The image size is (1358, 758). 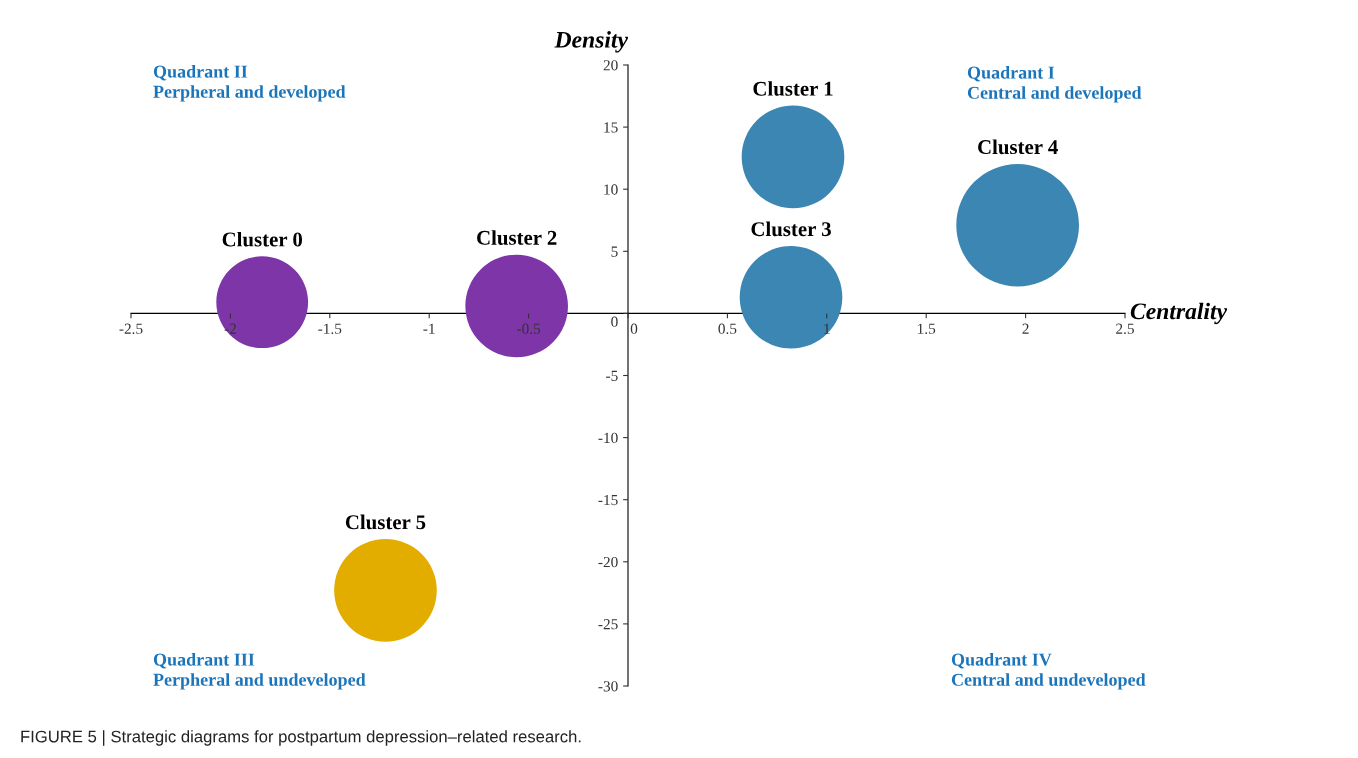 What do you see at coordinates (608, 500) in the screenshot?
I see `y-tick-label: -15` at bounding box center [608, 500].